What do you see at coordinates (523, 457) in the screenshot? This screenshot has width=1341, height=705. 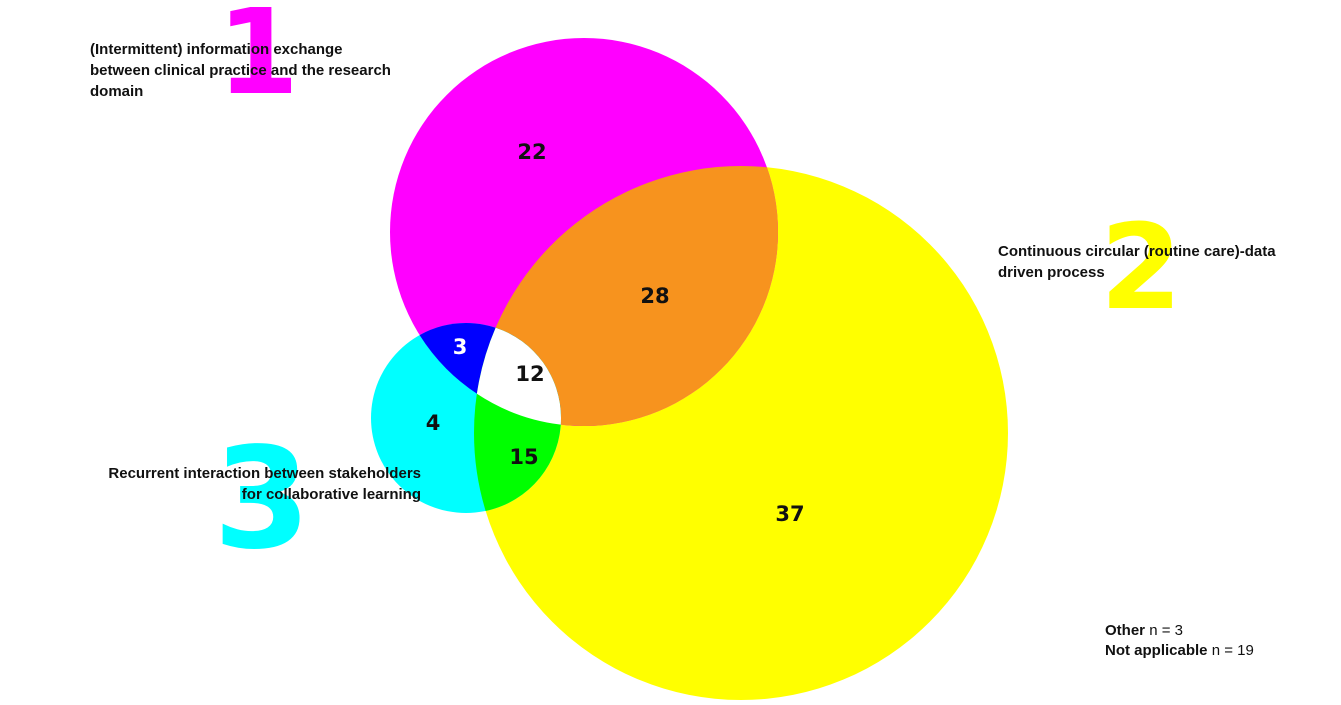 I see `count-2-3: 15` at bounding box center [523, 457].